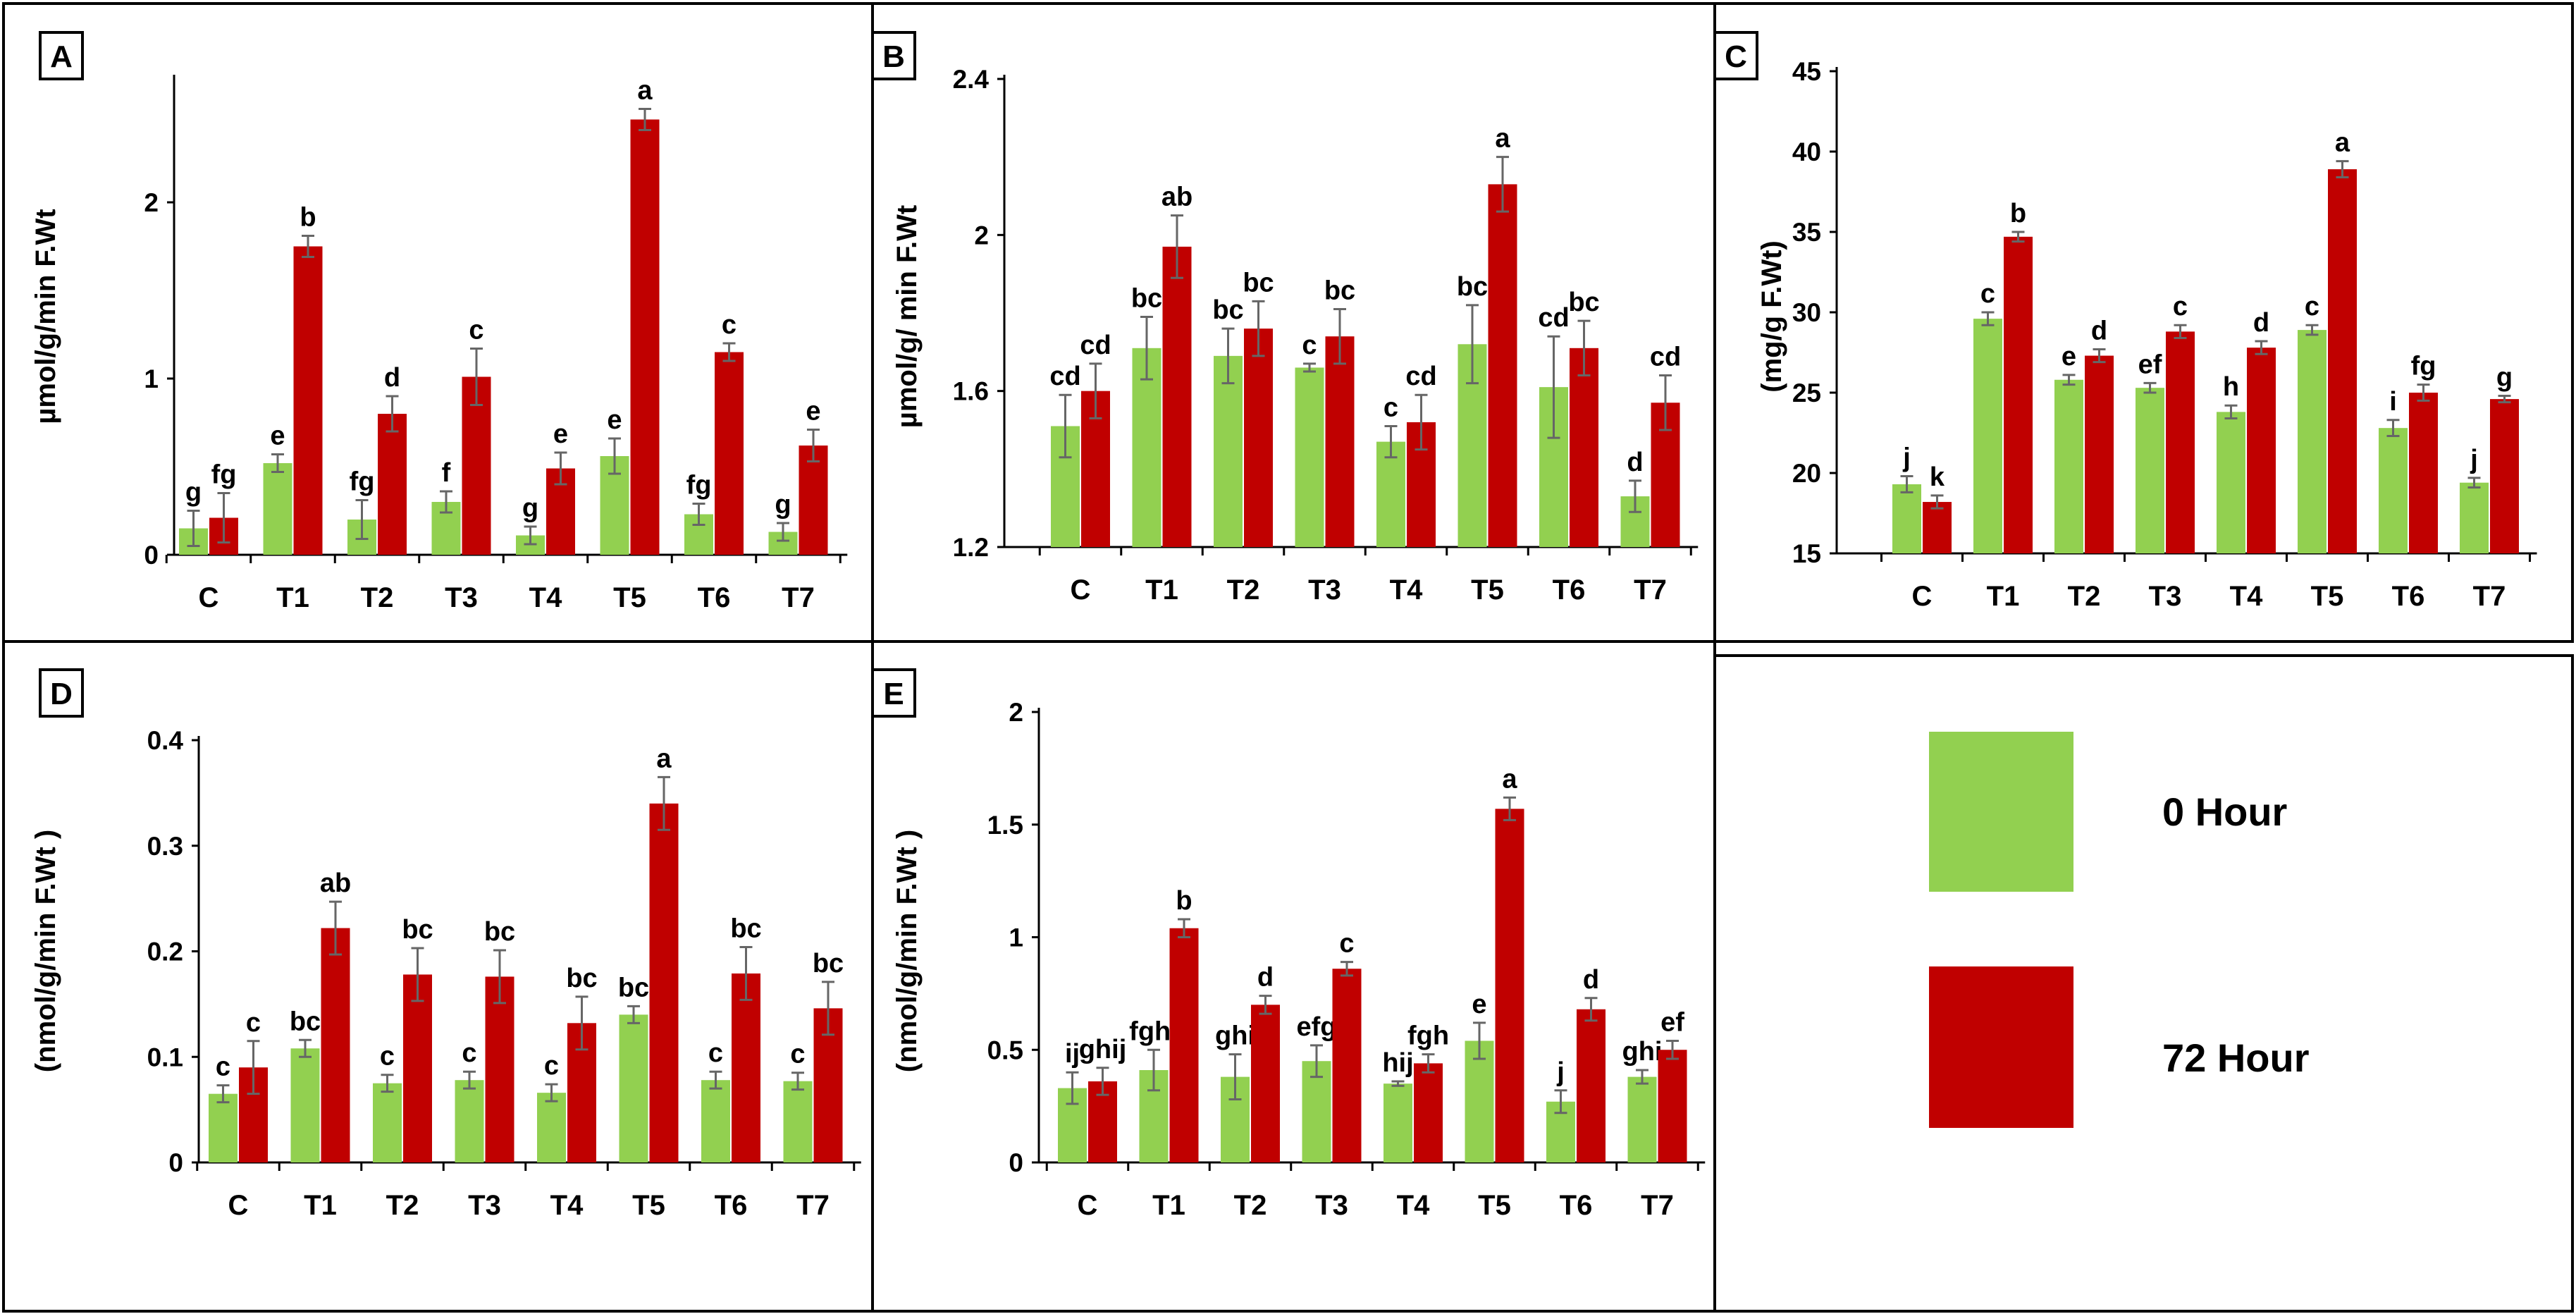 The height and width of the screenshot is (1314, 2576). What do you see at coordinates (1235, 1036) in the screenshot?
I see `panel-e-significance-letter: ghi` at bounding box center [1235, 1036].